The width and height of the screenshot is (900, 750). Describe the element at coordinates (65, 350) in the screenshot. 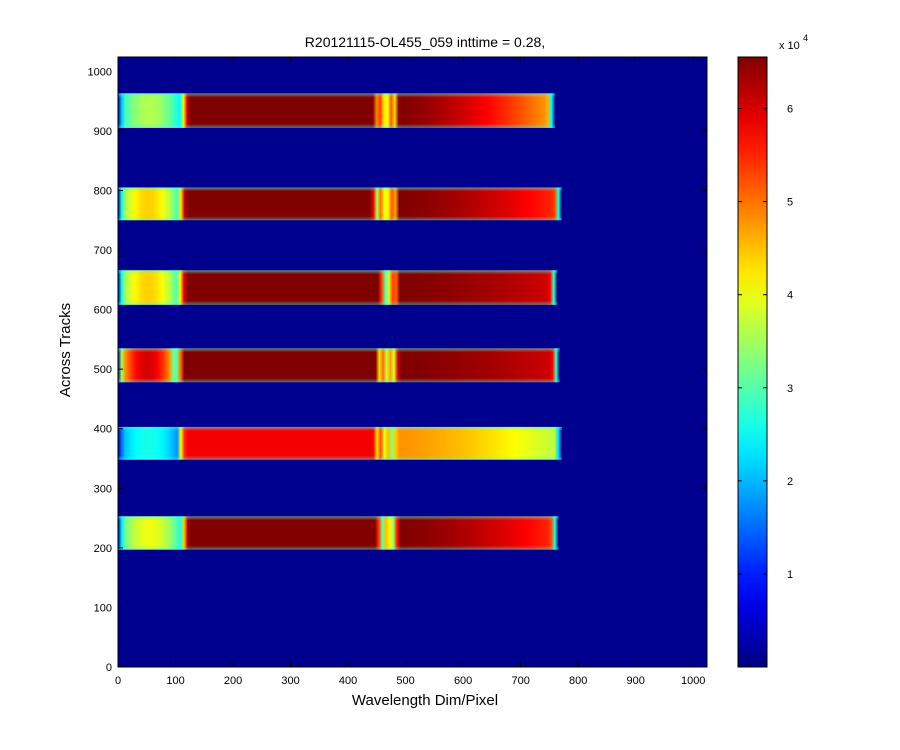

I see `y-axis-label: Across Tracks` at that location.